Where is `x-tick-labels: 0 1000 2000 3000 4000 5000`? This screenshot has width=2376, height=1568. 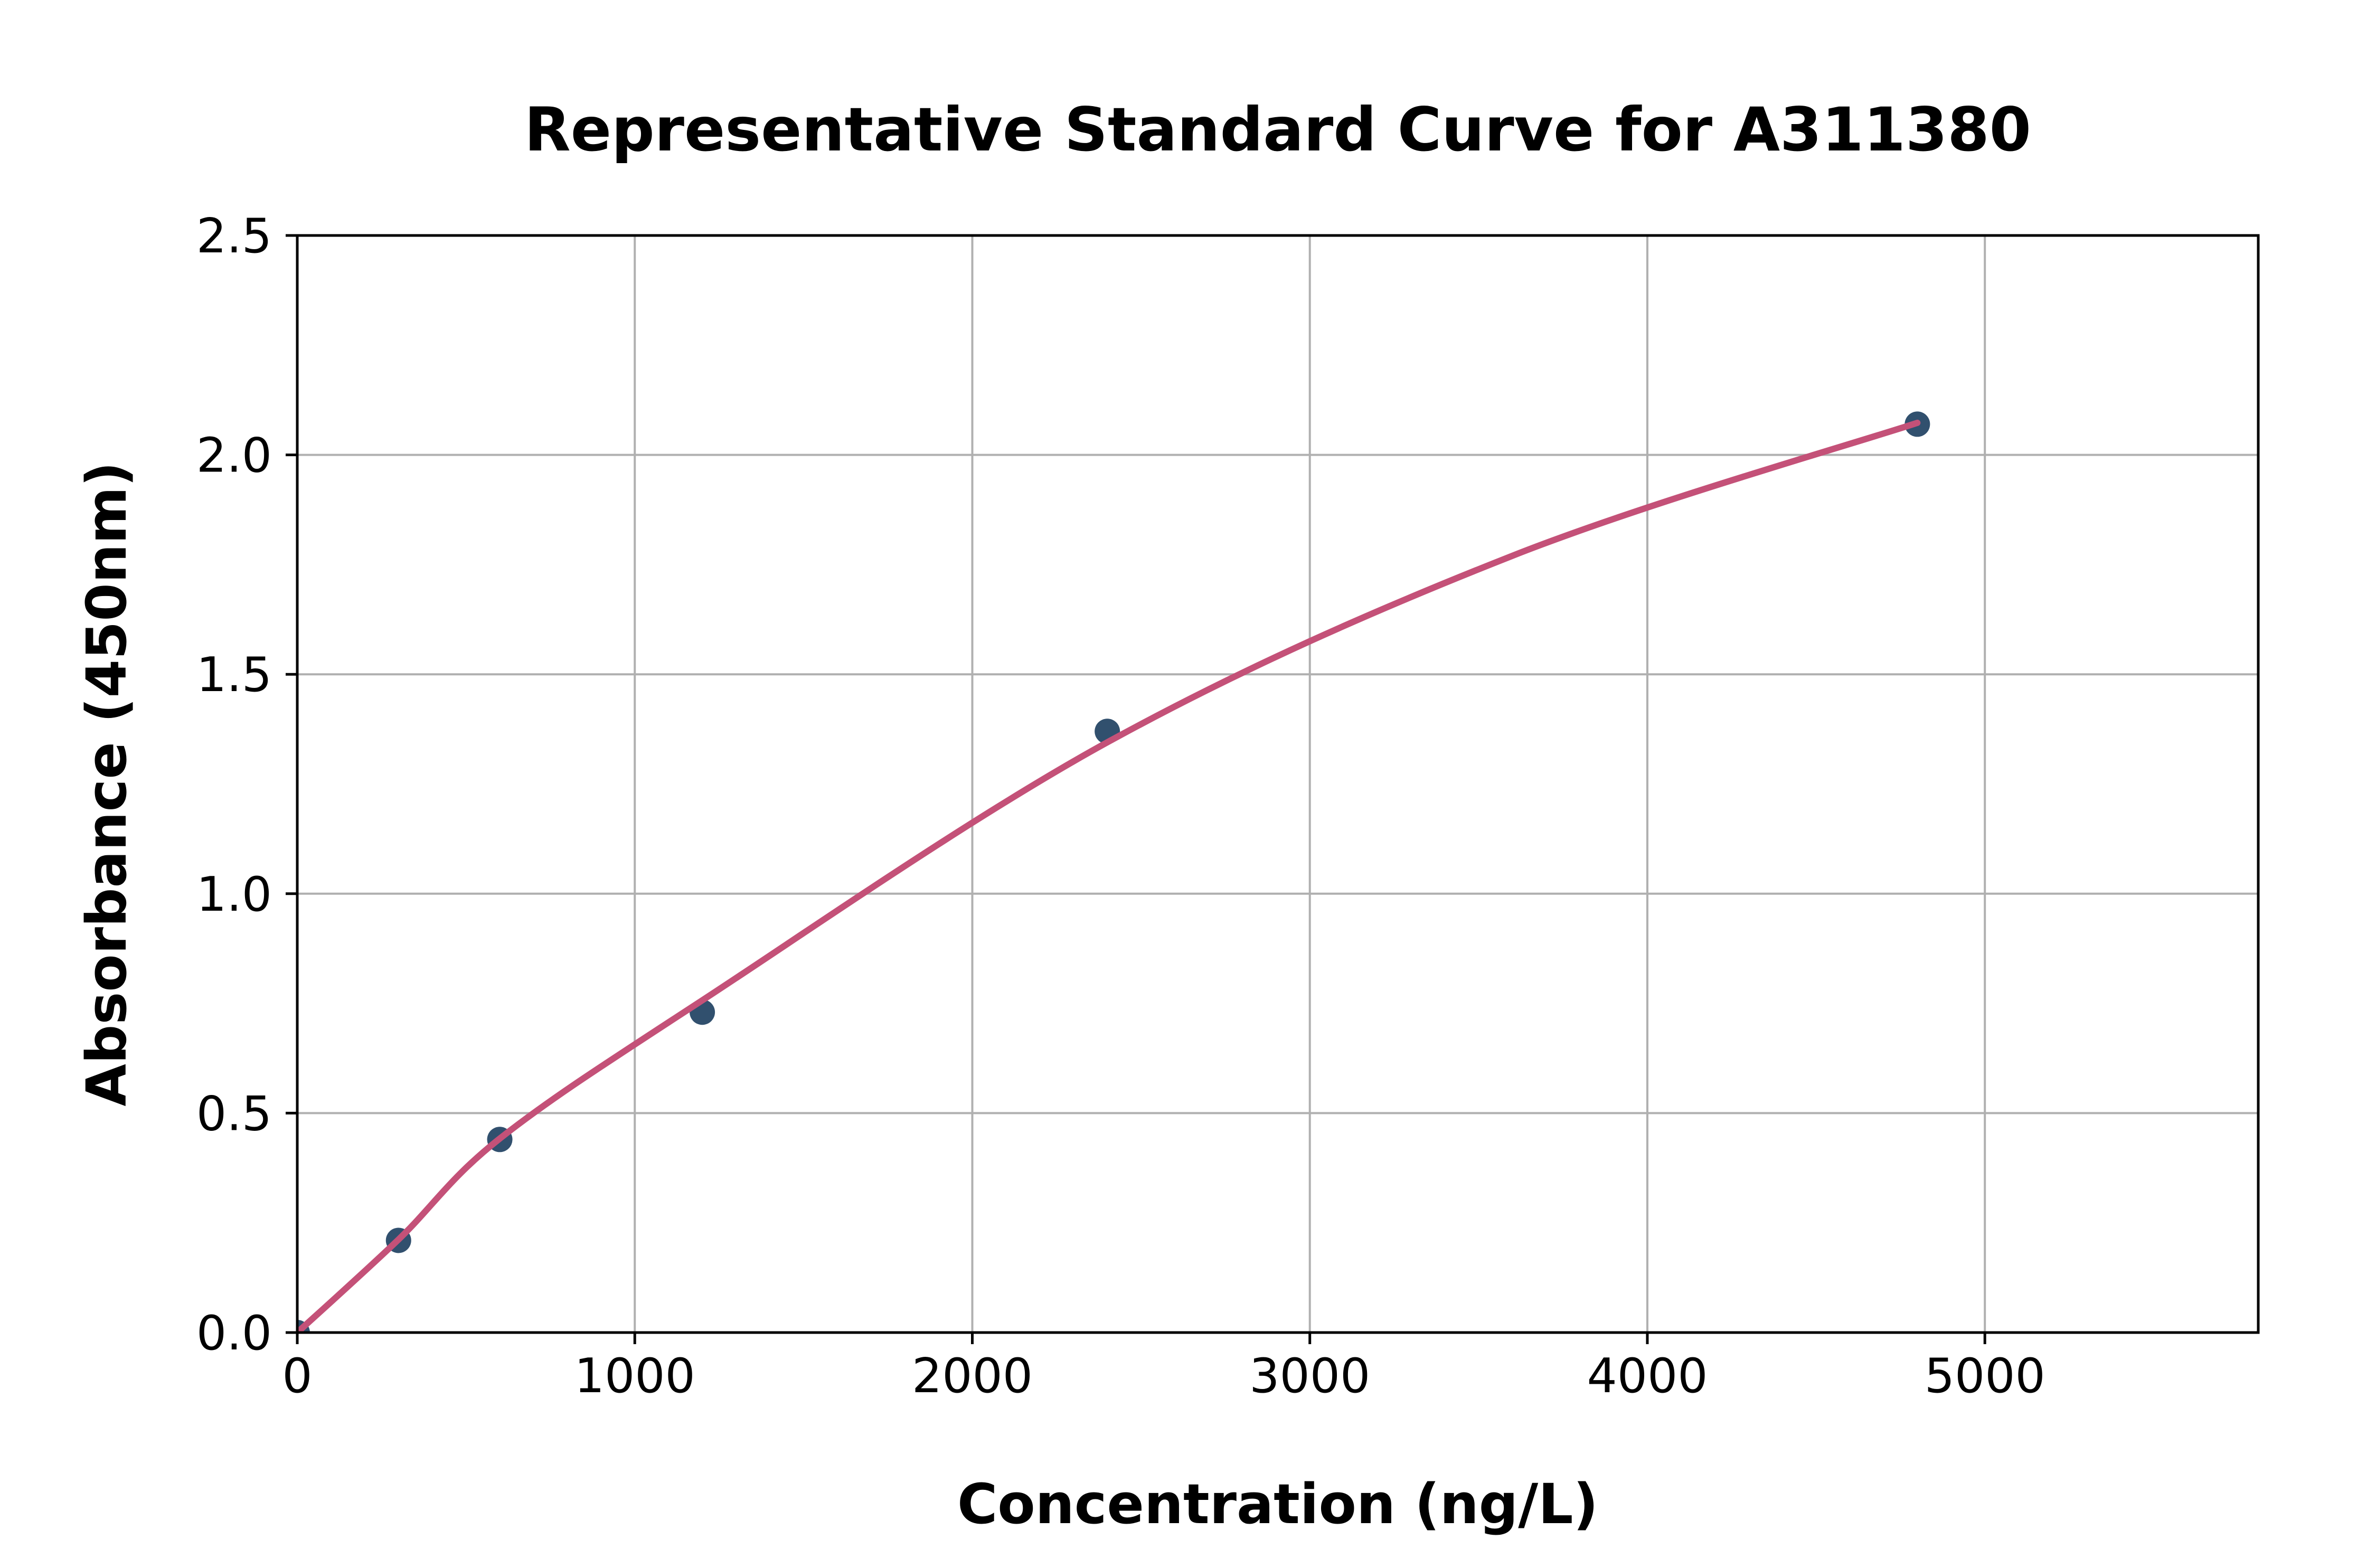 x-tick-labels: 0 1000 2000 3000 4000 5000 is located at coordinates (1164, 1376).